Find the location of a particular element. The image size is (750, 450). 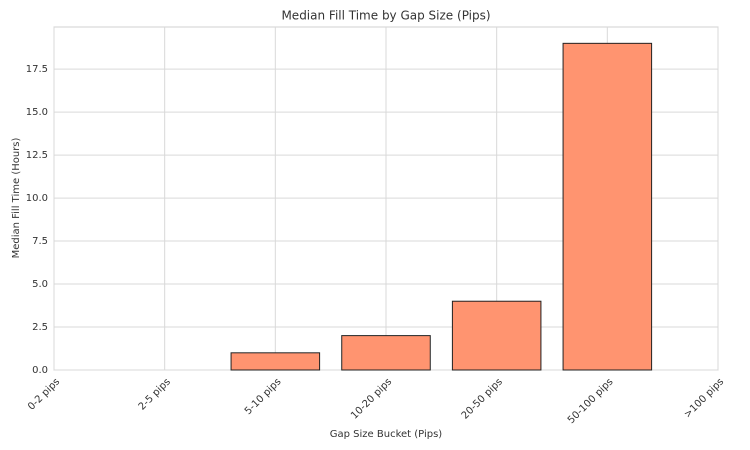

x-tick-label: >100 pips is located at coordinates (704, 398).